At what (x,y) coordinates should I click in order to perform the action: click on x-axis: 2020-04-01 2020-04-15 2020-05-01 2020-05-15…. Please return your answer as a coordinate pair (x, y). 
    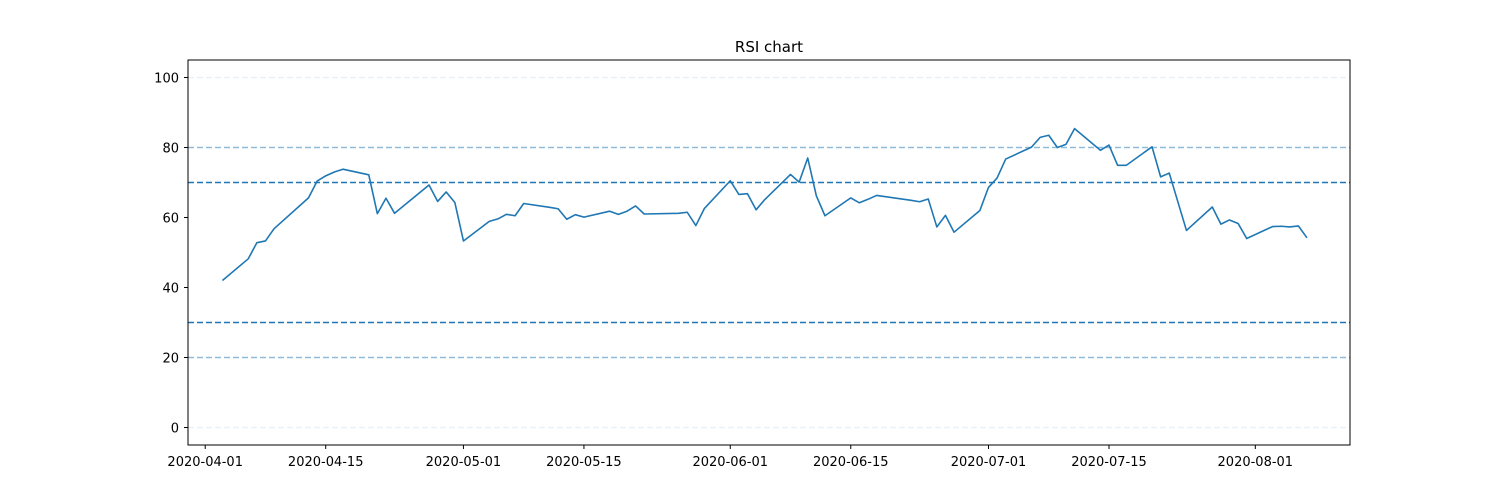
    Looking at the image, I should click on (730, 457).